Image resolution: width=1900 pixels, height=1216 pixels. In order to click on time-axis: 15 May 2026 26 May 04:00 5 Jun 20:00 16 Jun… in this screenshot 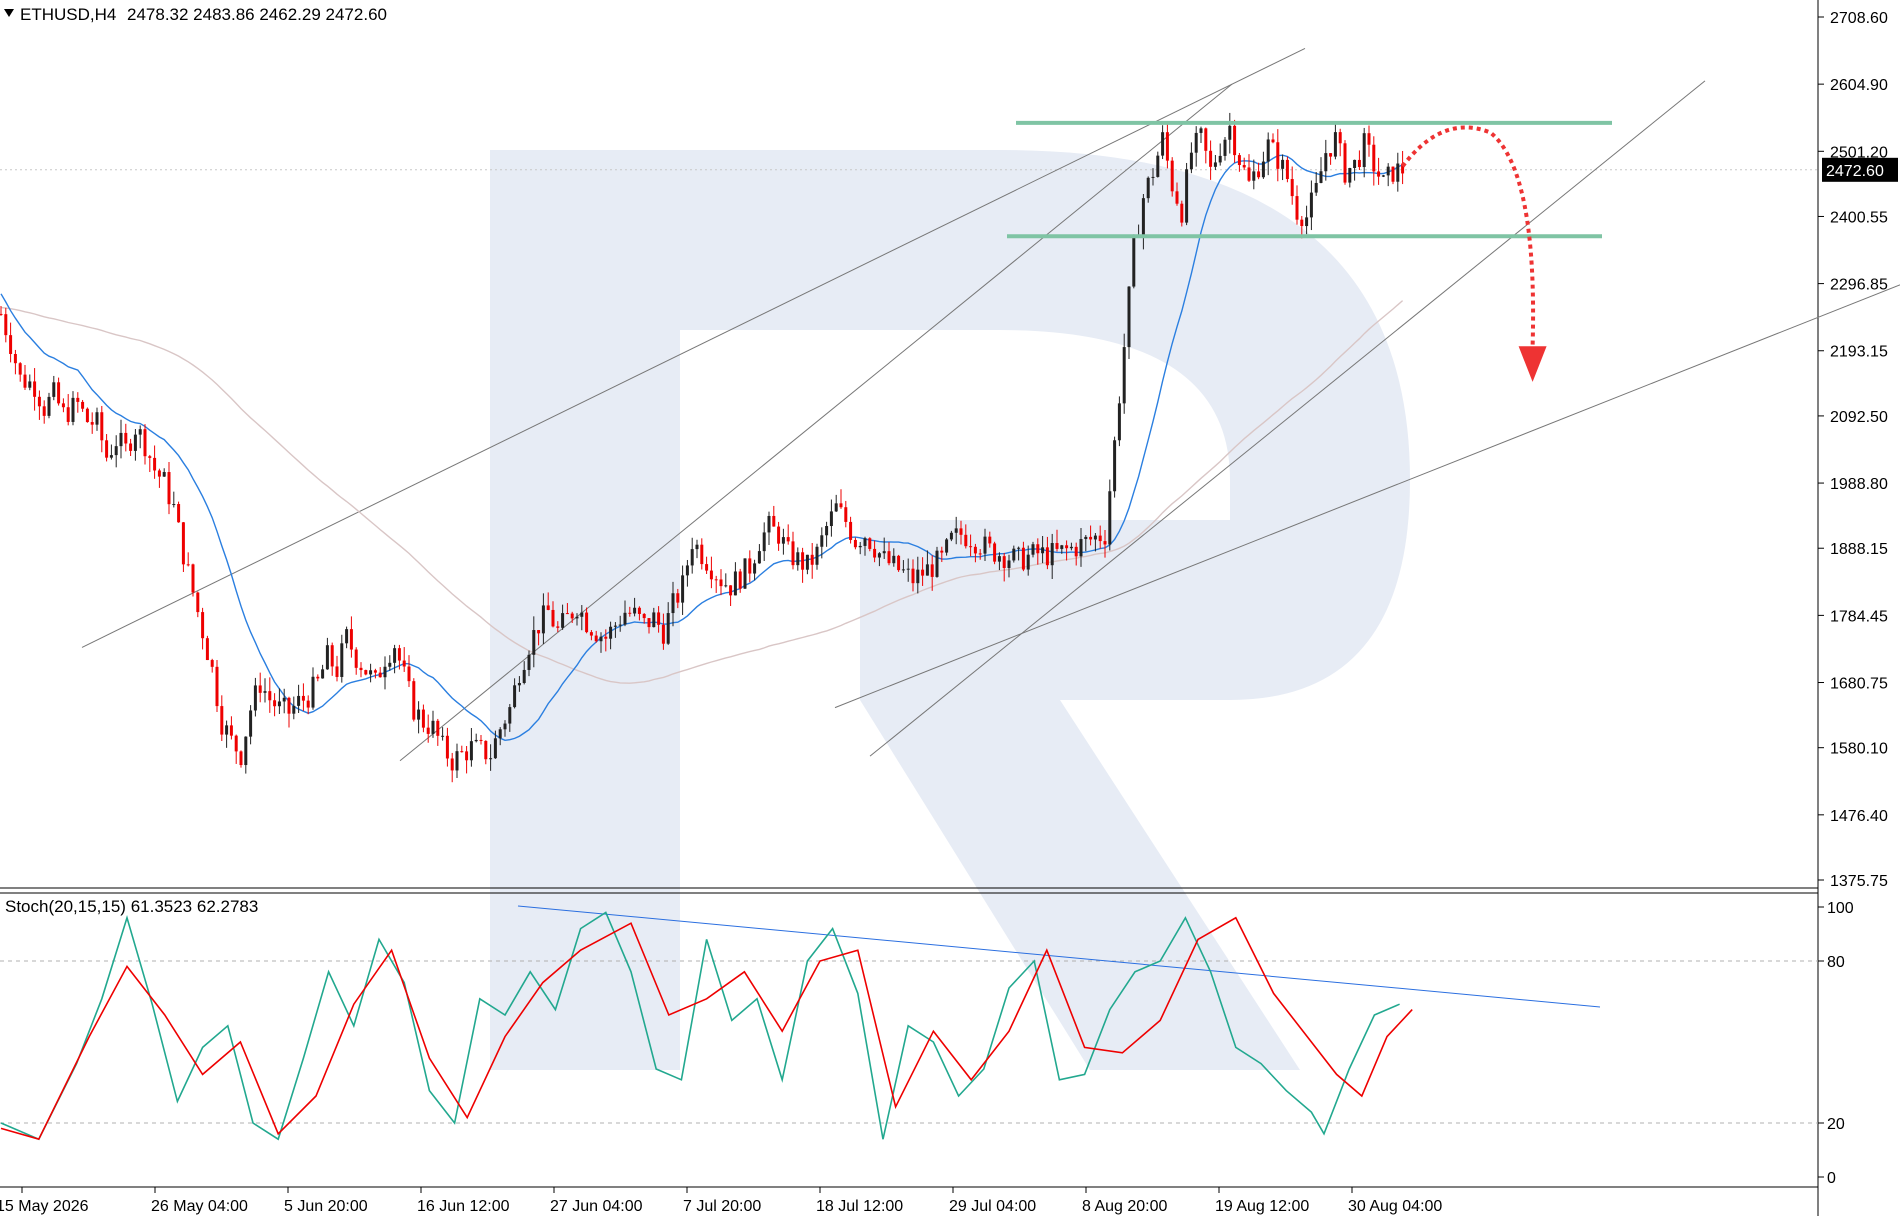, I will do `click(721, 1201)`.